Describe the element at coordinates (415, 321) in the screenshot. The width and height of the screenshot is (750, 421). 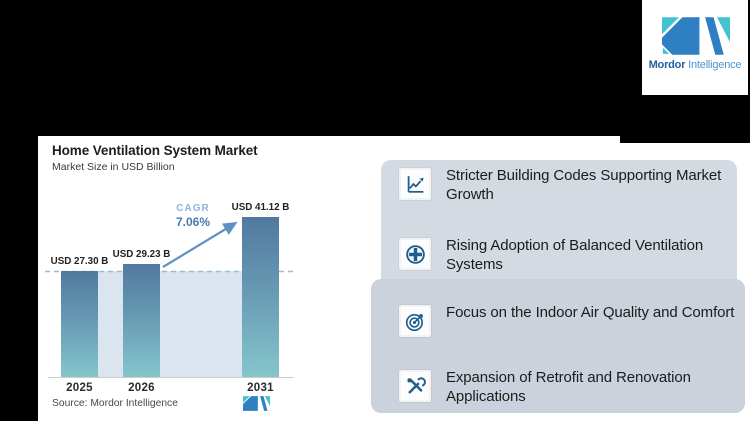
I see `target-icon` at that location.